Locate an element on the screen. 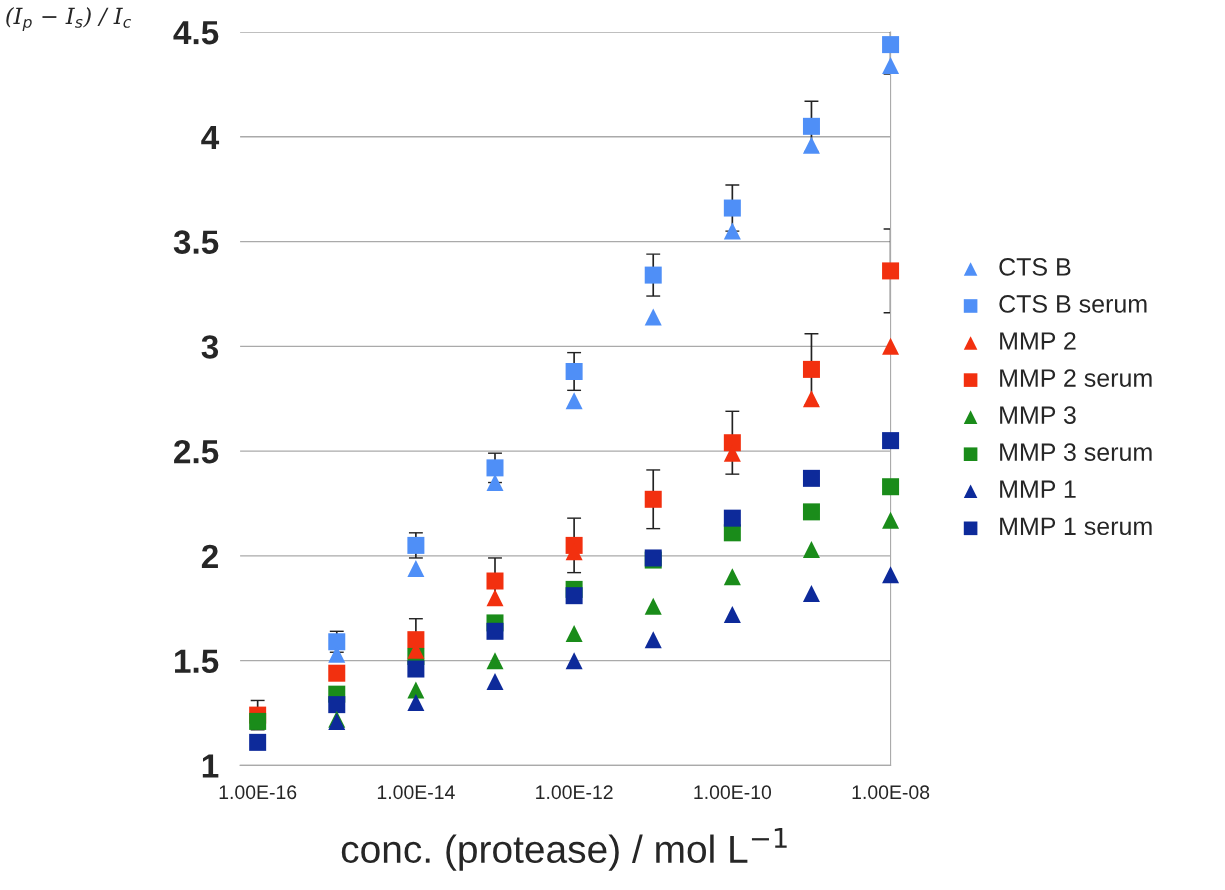 This screenshot has height=890, width=1225. x-axis-title: conc. (protease) / mol L$^{−1}$ is located at coordinates (564, 849).